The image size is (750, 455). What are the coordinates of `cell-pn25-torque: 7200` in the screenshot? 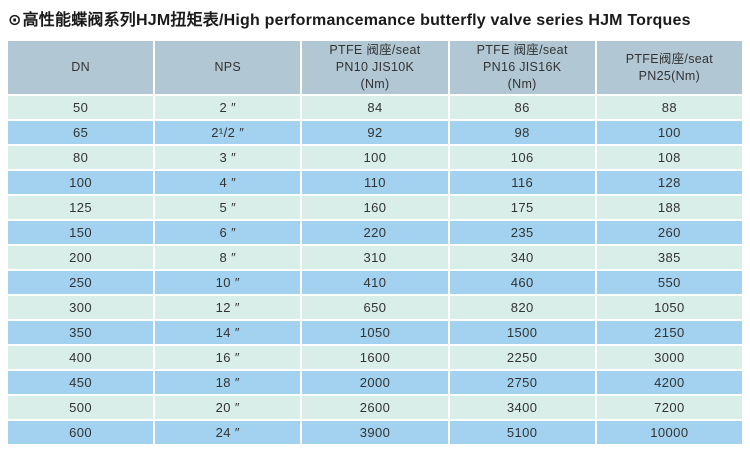 It's located at (669, 407).